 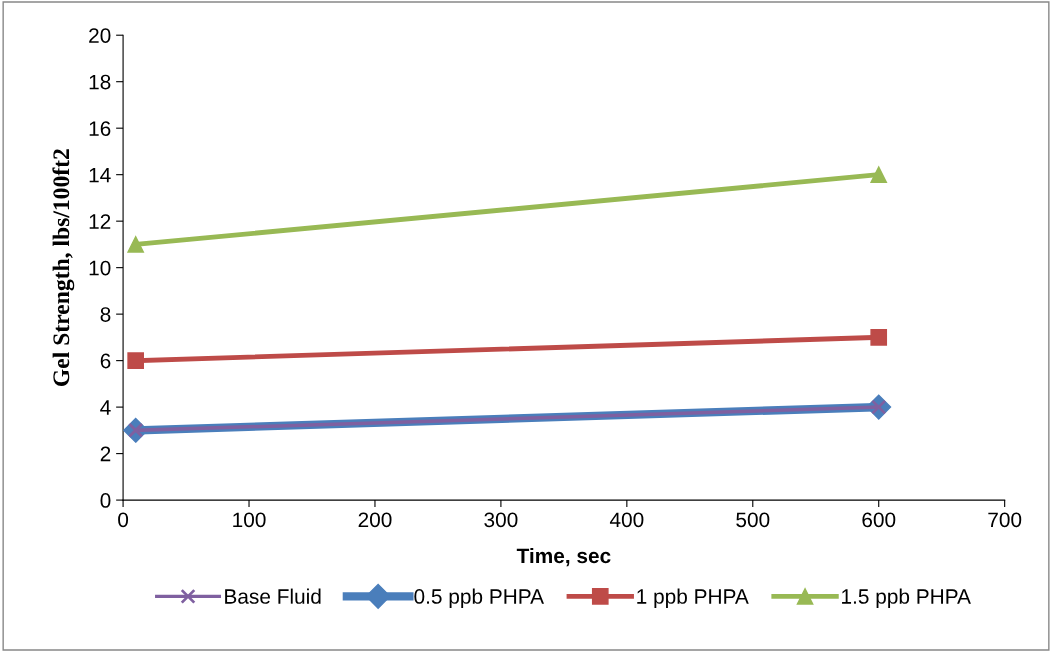 What do you see at coordinates (63, 267) in the screenshot?
I see `y-axis-title: Gel Strength, lbs/100ft2` at bounding box center [63, 267].